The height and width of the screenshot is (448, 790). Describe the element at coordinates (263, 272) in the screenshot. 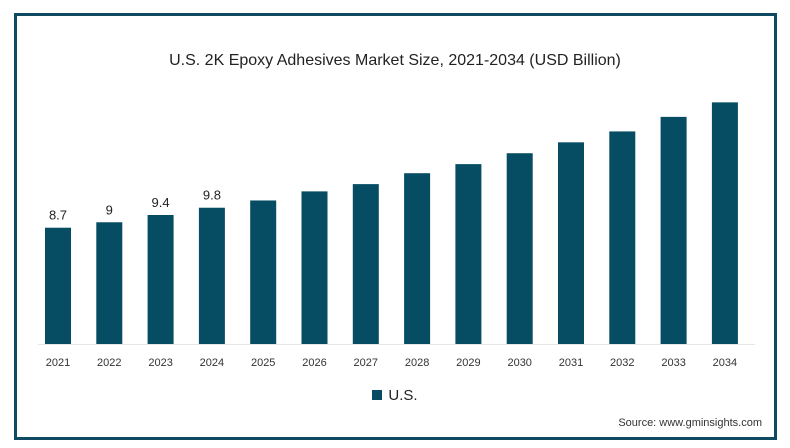

I see `bar-2025` at that location.